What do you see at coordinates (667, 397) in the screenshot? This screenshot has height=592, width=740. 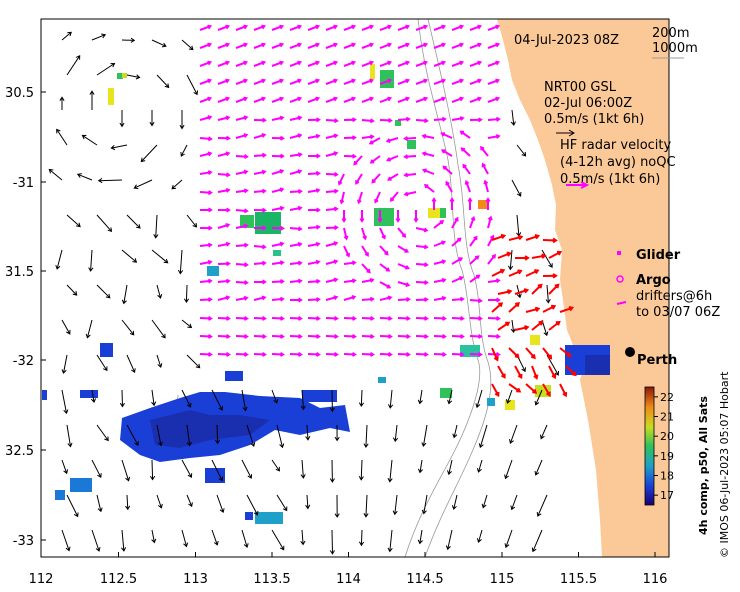 I see `colorbar-tick-label: 22` at bounding box center [667, 397].